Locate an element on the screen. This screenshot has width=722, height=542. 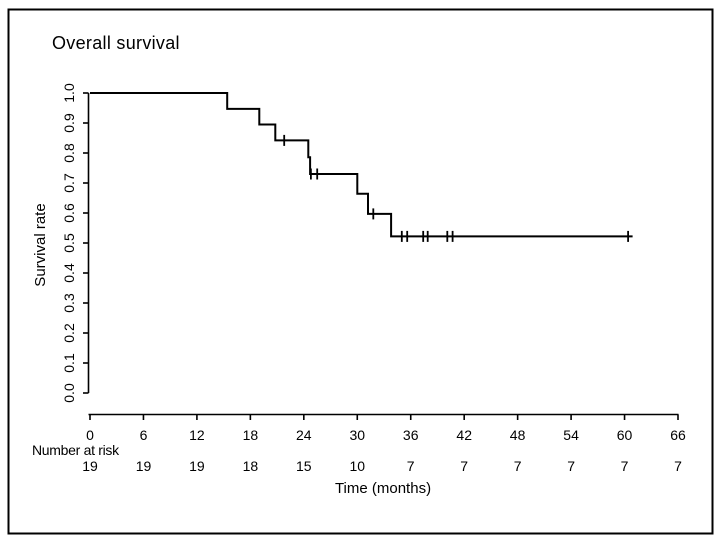
x-tick-label: 12 is located at coordinates (197, 435).